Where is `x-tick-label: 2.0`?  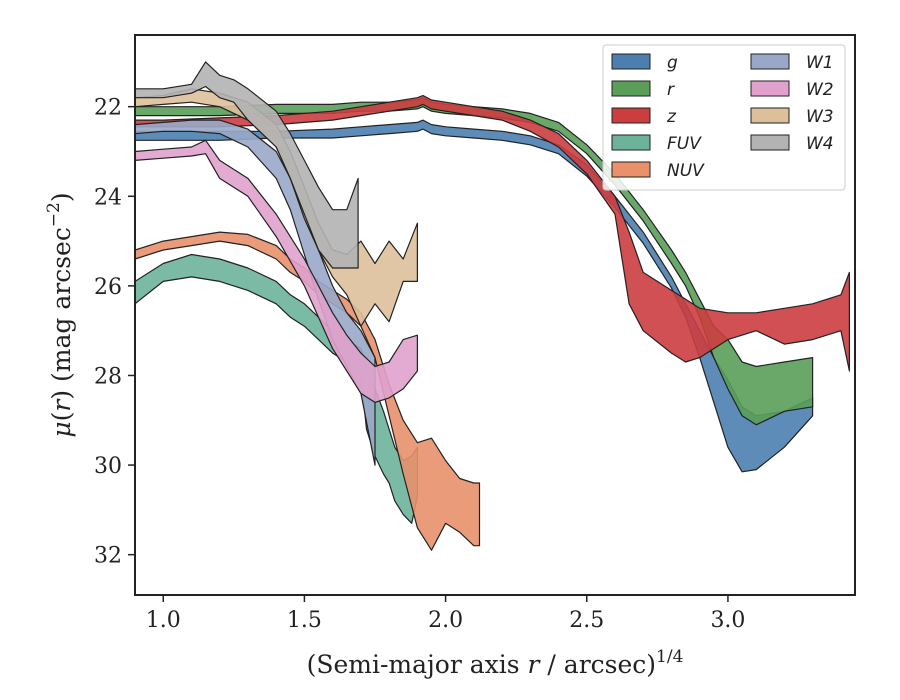
x-tick-label: 2.0 is located at coordinates (445, 620).